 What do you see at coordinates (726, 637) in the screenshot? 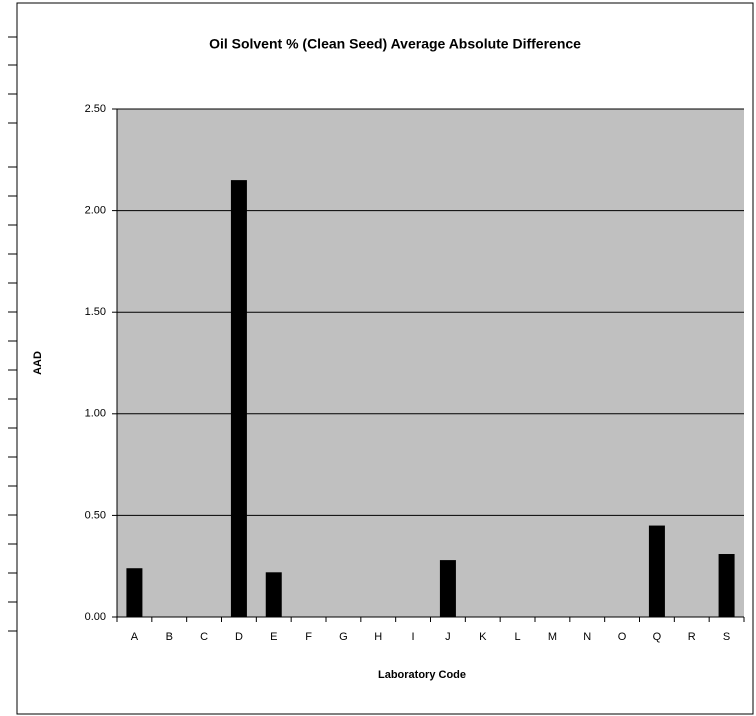
I see `x-tick-label: S` at bounding box center [726, 637].